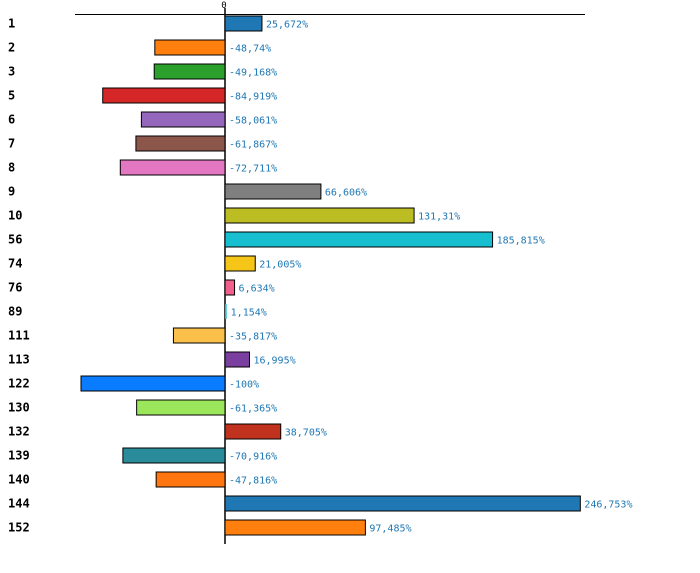 The height and width of the screenshot is (573, 700). I want to click on value-label-113: 16,995%, so click(274, 361).